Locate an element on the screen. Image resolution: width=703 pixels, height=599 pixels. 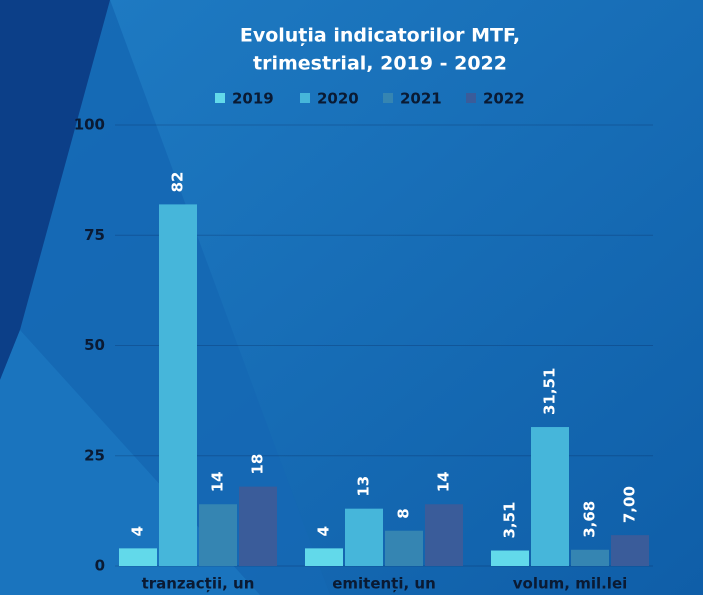
data-label: 3,51 is located at coordinates (510, 520).